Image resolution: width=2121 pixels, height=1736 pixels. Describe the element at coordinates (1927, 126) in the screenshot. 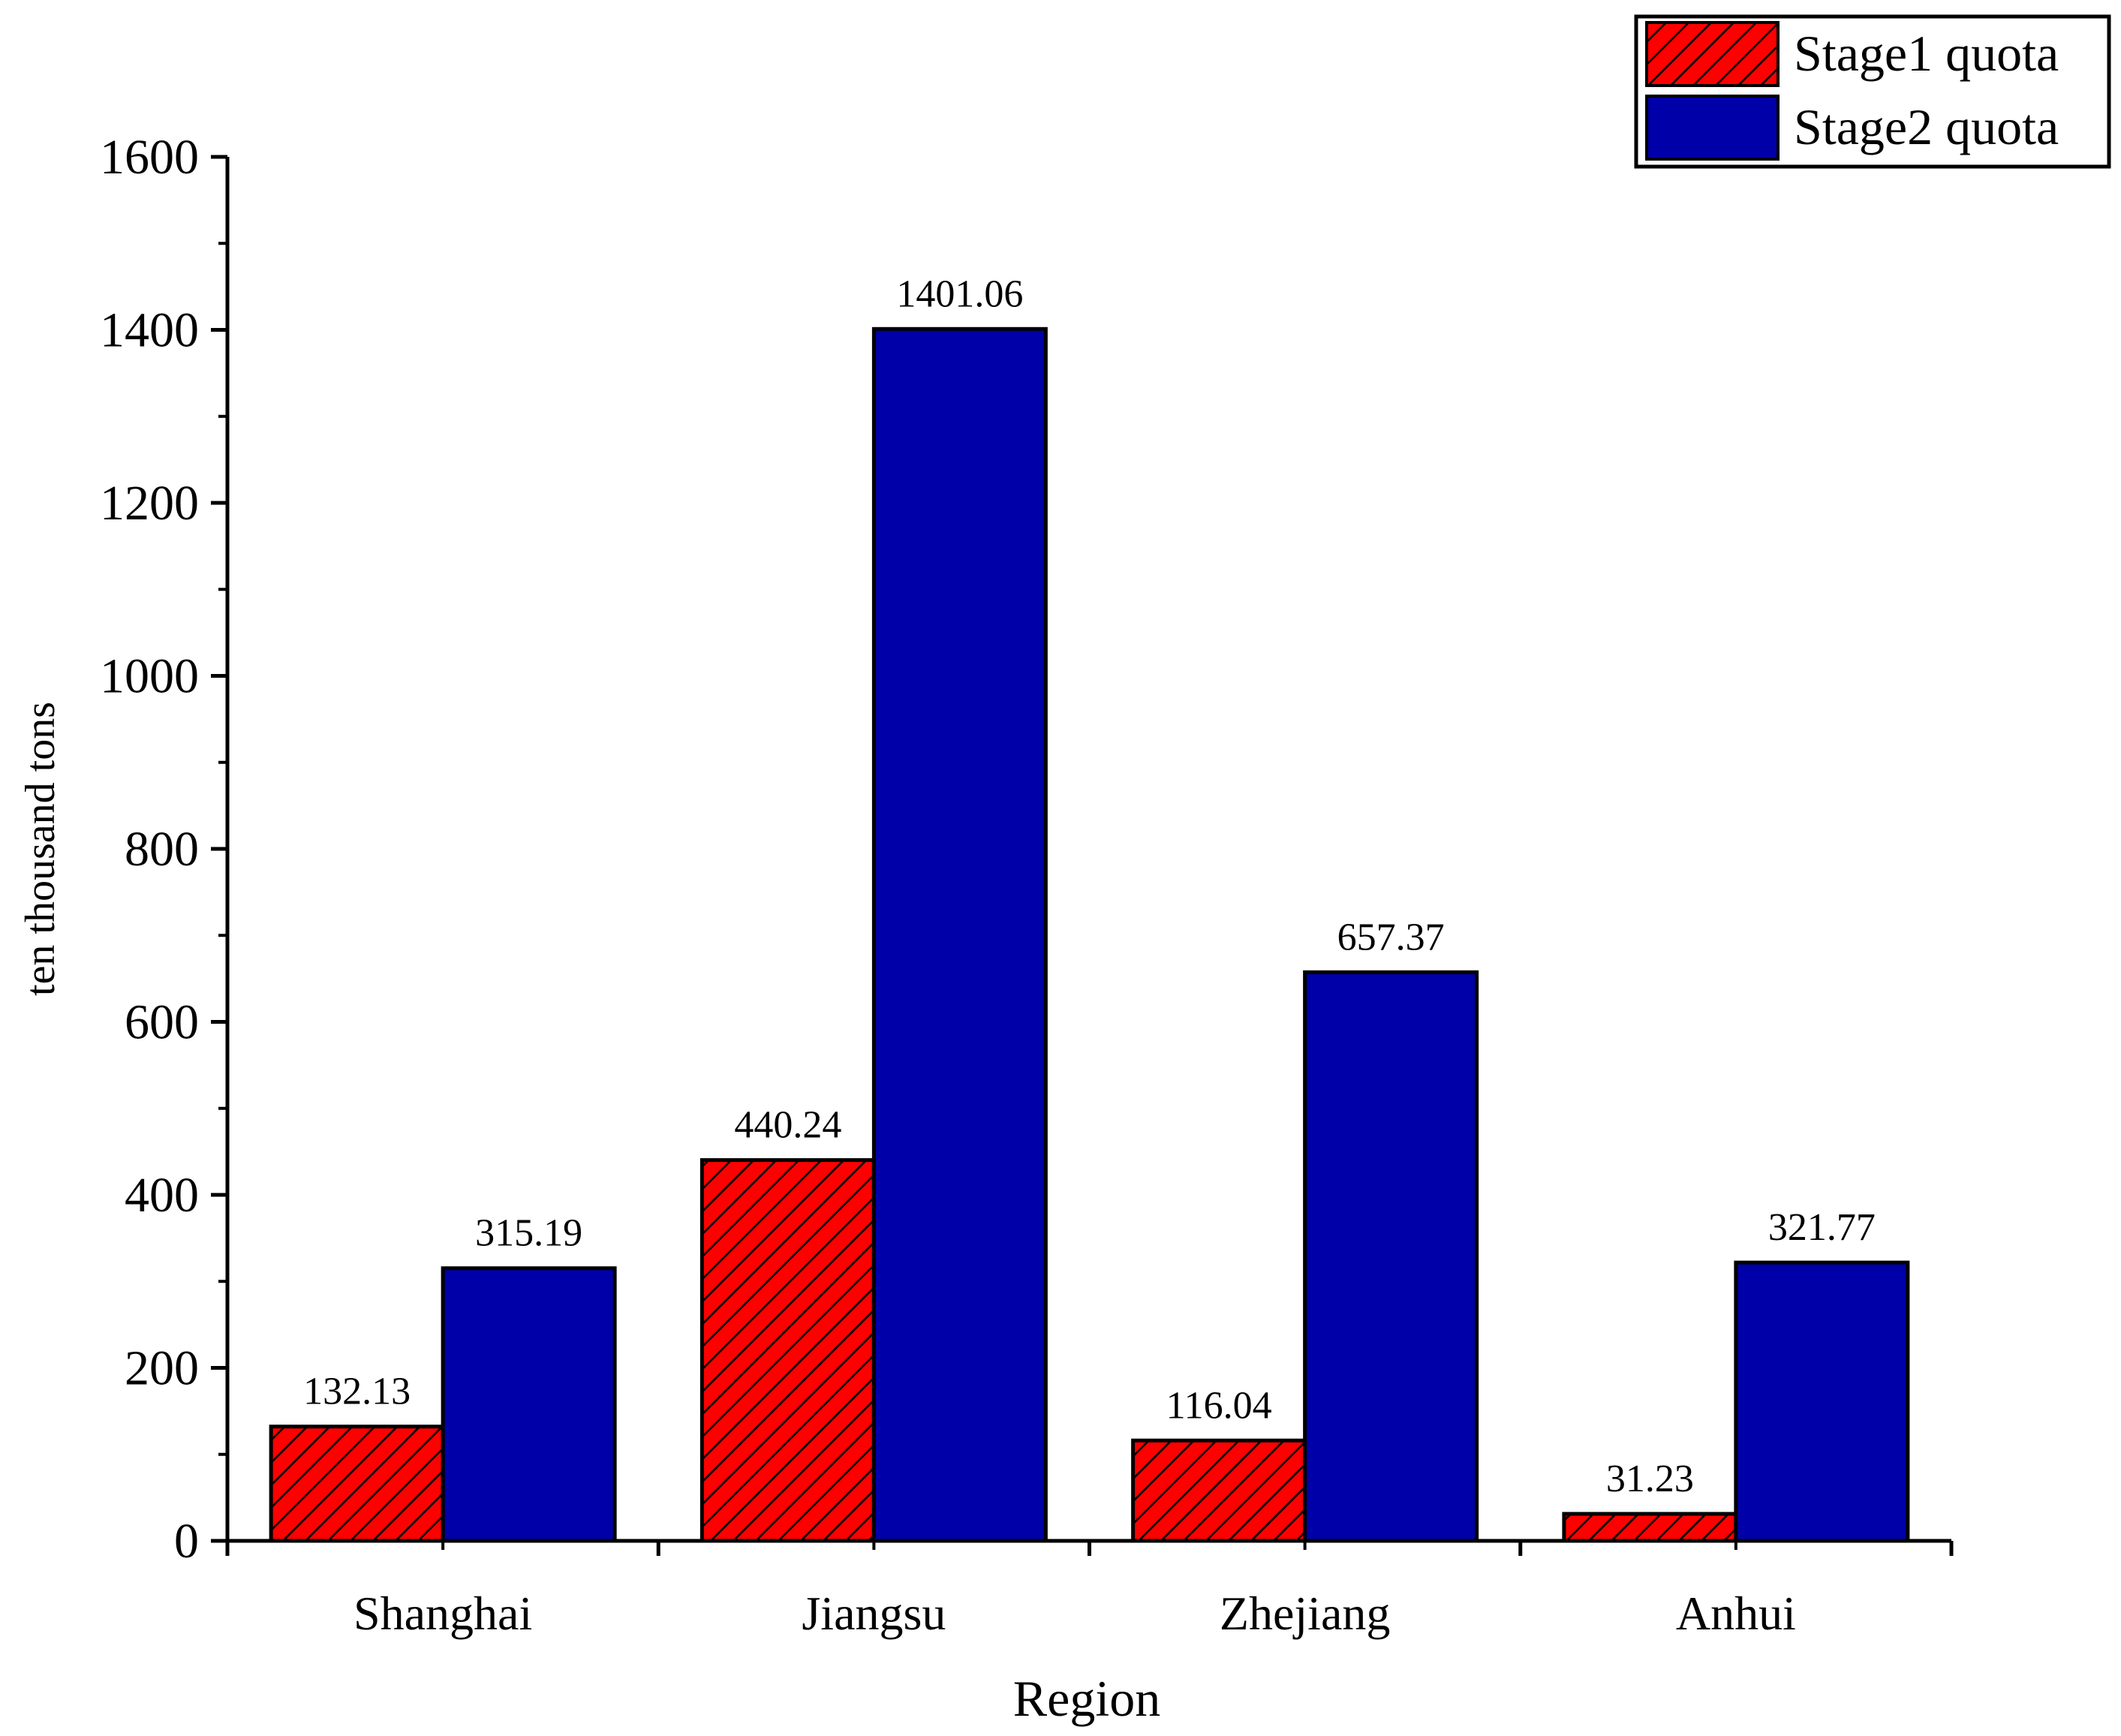

I see `legend-label-2: Stage2 quota` at that location.